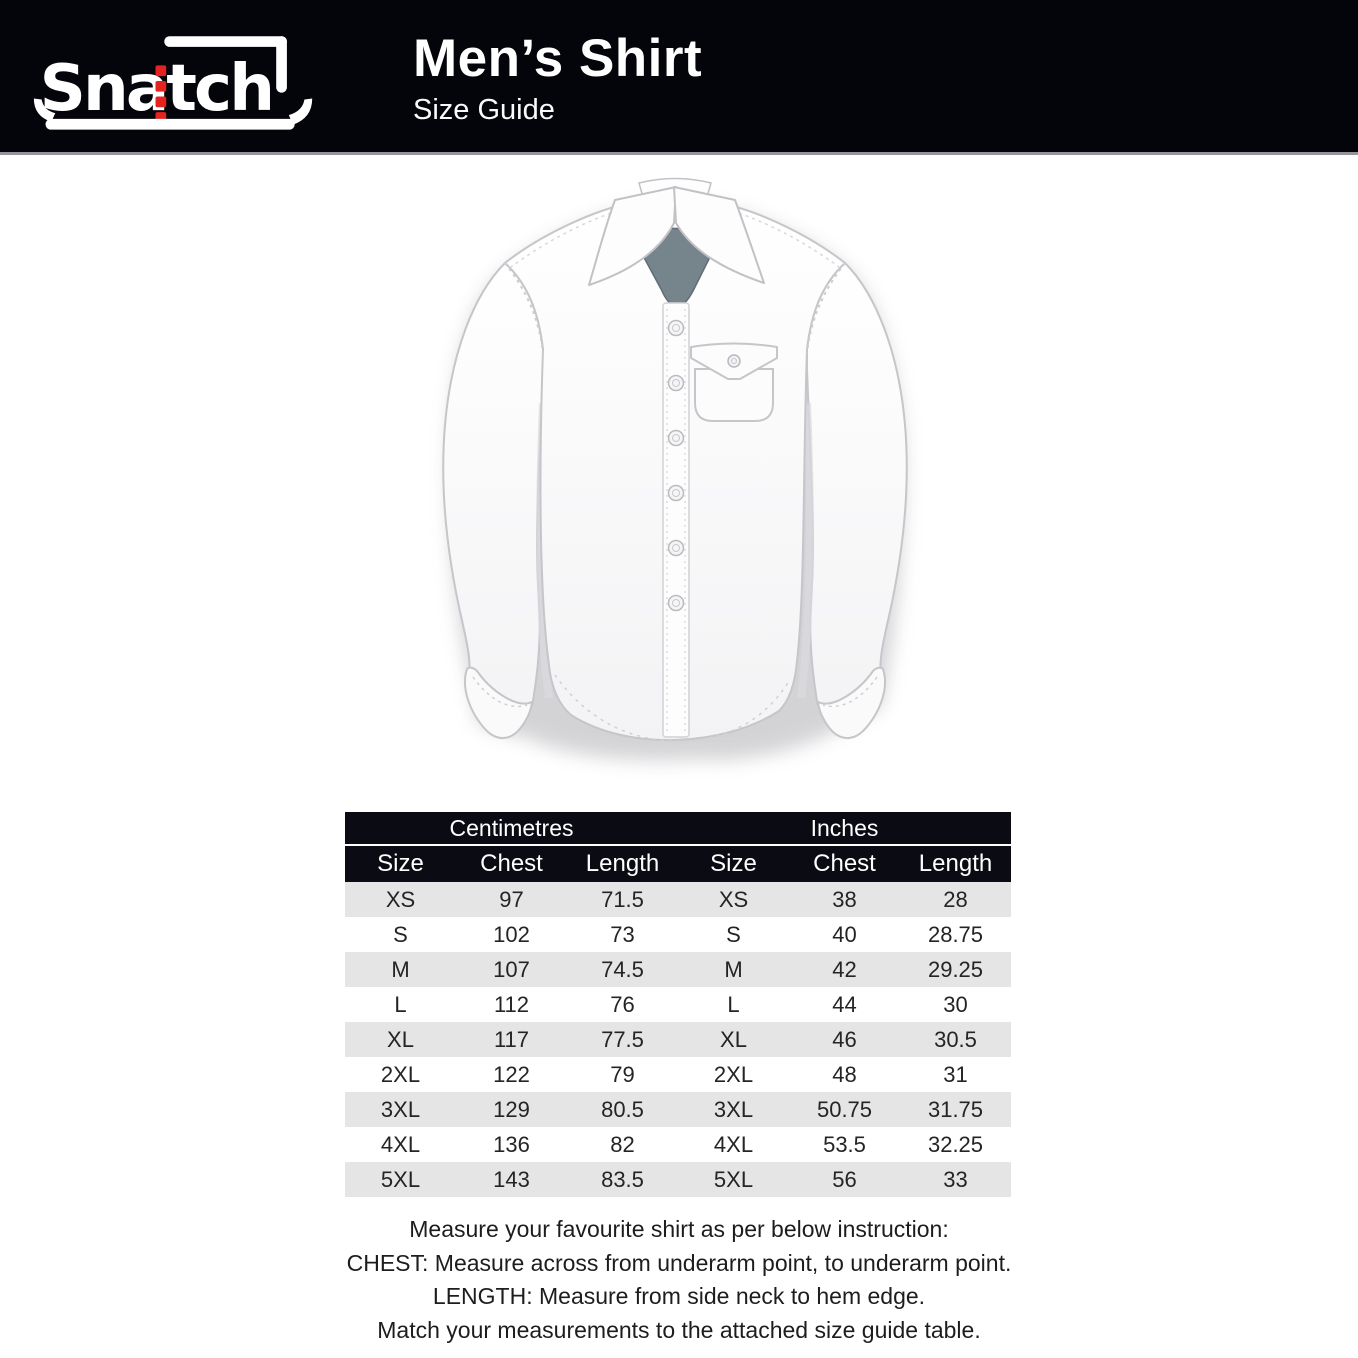 The image size is (1358, 1358). What do you see at coordinates (734, 361) in the screenshot?
I see `pocket-button-icon` at bounding box center [734, 361].